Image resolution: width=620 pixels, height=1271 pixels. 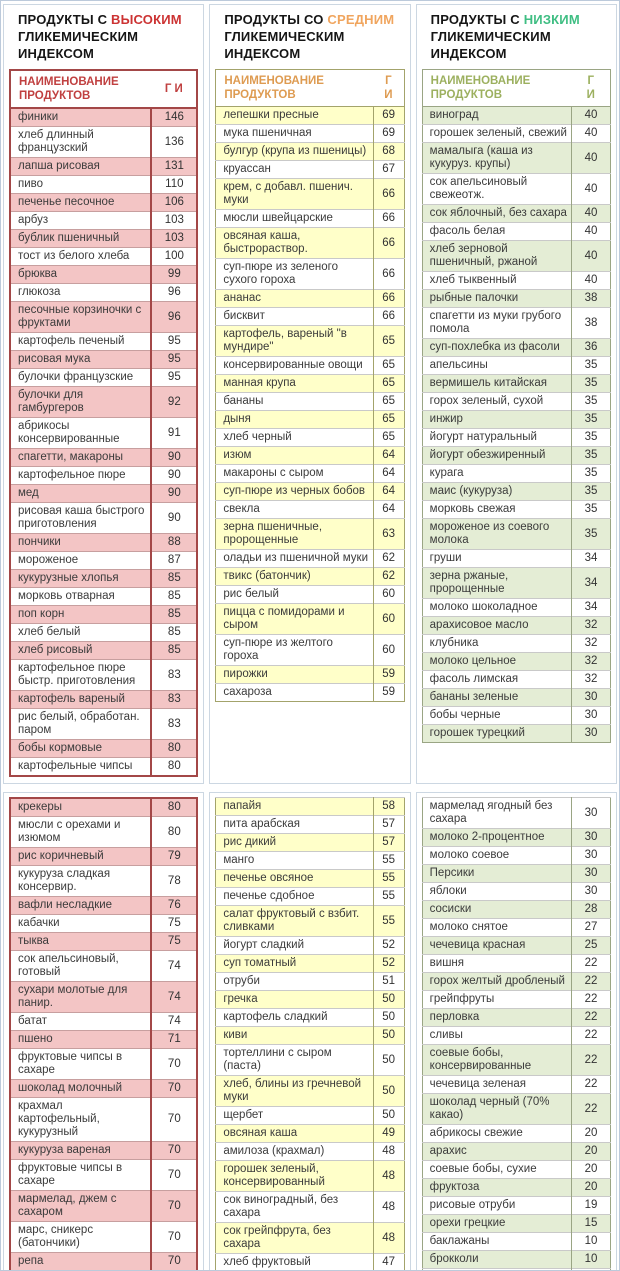 What do you see at coordinates (81, 274) in the screenshot?
I see `product-name: брюква` at bounding box center [81, 274].